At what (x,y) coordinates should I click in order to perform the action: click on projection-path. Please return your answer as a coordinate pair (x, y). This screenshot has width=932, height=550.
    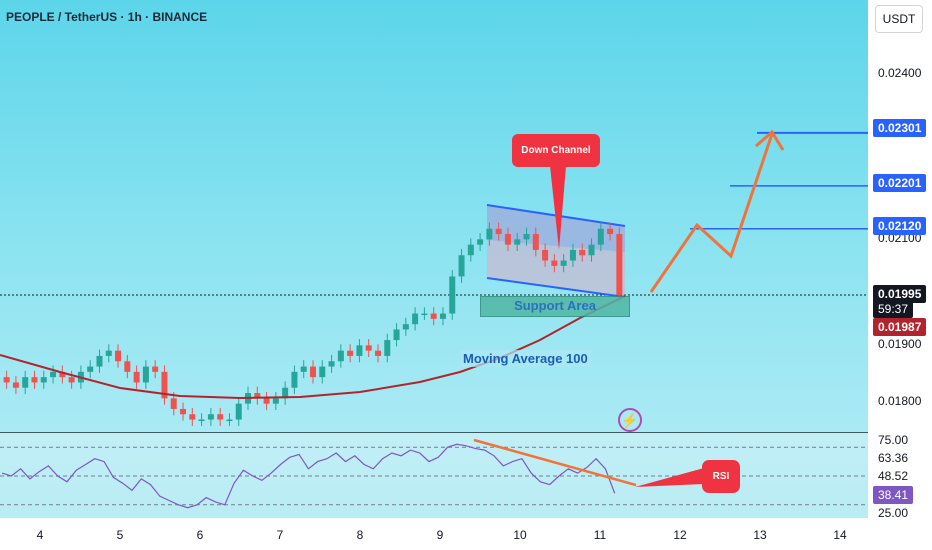
    Looking at the image, I should click on (711, 213).